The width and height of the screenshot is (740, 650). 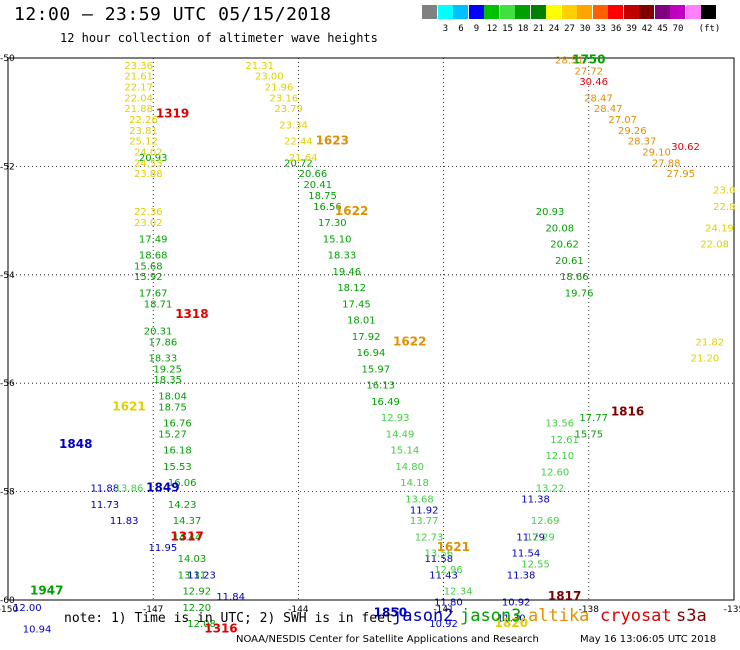 What do you see at coordinates (138, 109) in the screenshot?
I see `wave-height-point: 21.88` at bounding box center [138, 109].